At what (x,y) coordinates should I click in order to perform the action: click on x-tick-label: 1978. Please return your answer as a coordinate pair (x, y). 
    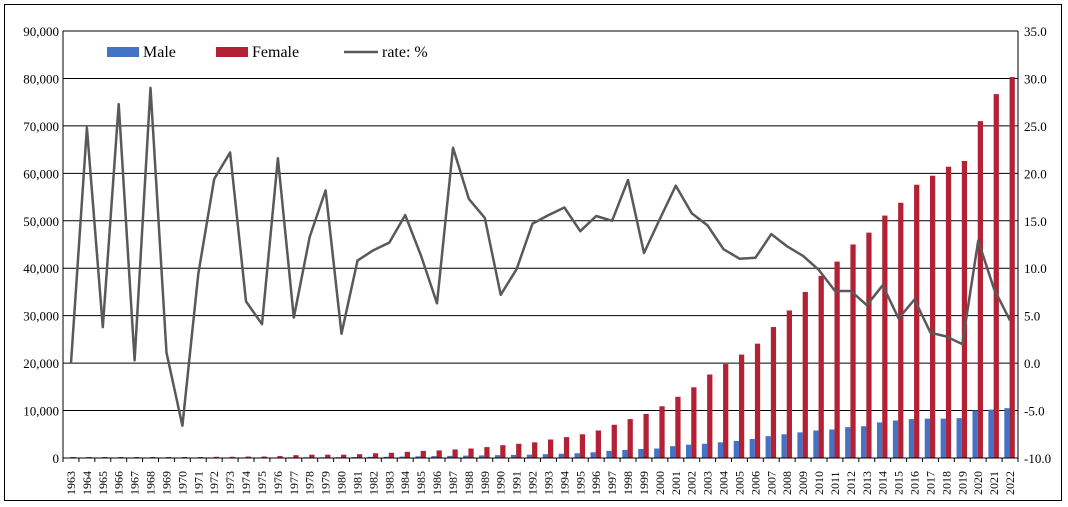
    Looking at the image, I should click on (310, 483).